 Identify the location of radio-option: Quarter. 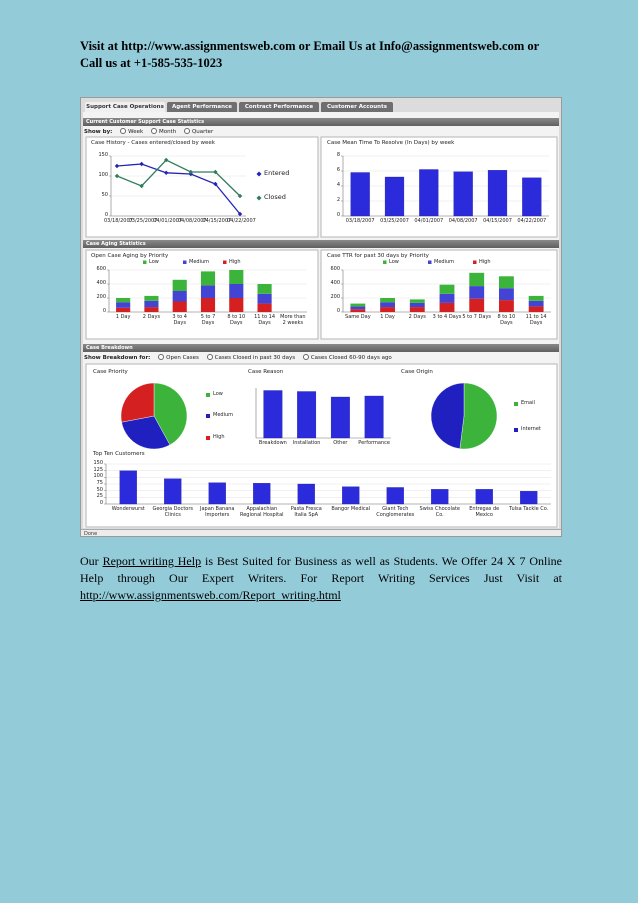
(198, 132).